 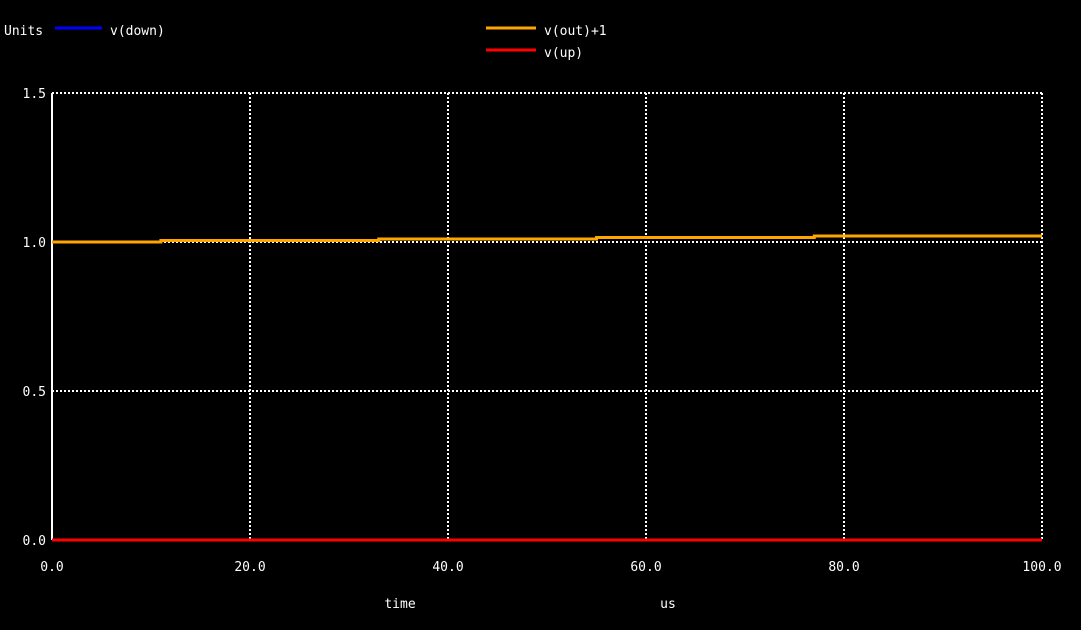 I want to click on x-tick-label: 40.0, so click(x=447, y=567).